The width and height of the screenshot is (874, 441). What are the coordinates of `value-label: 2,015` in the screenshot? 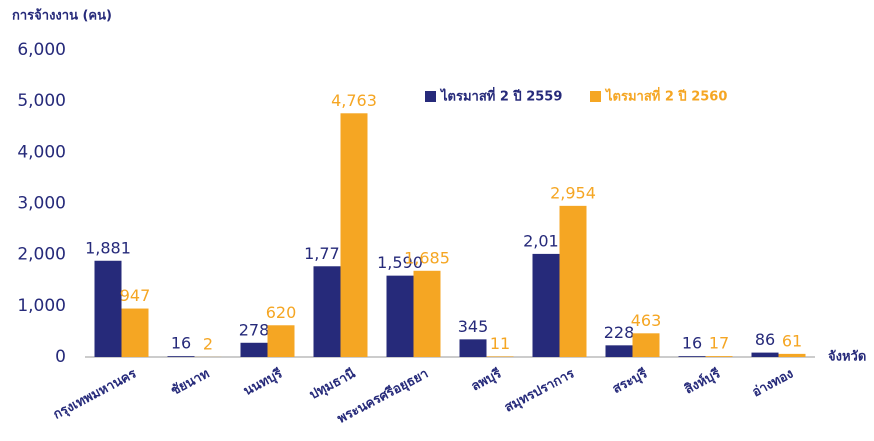 It's located at (546, 240).